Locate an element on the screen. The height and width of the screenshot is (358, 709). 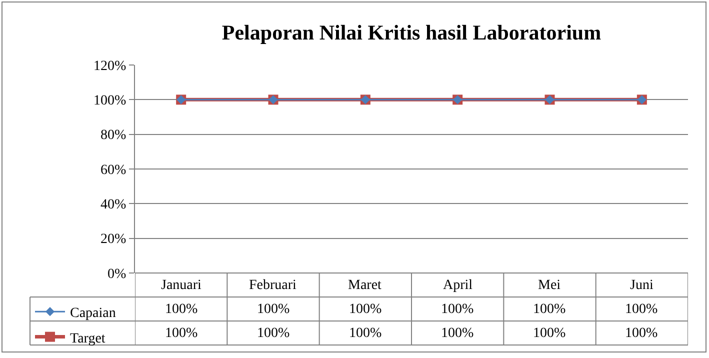
y-tick-label: 0% is located at coordinates (117, 274).